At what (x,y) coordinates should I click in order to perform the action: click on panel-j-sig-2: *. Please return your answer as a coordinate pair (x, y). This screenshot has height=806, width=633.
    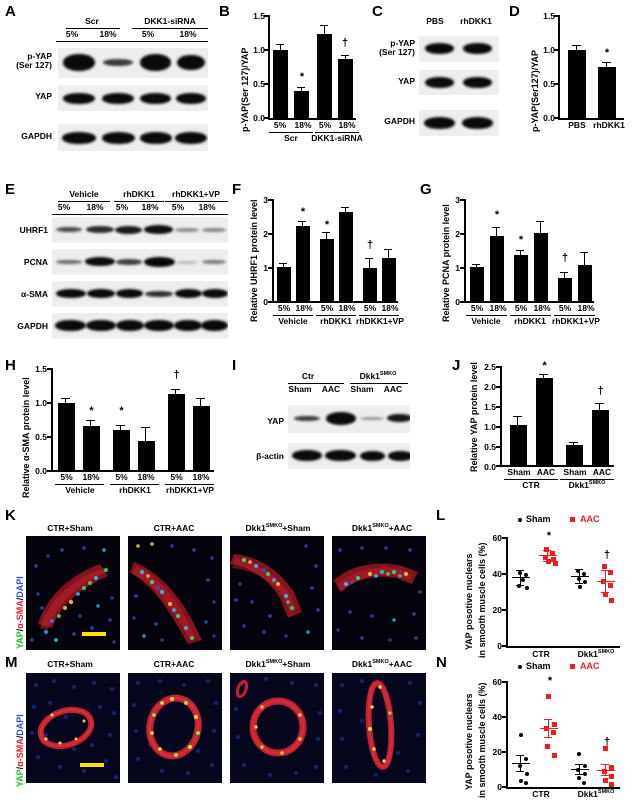
    Looking at the image, I should click on (544, 366).